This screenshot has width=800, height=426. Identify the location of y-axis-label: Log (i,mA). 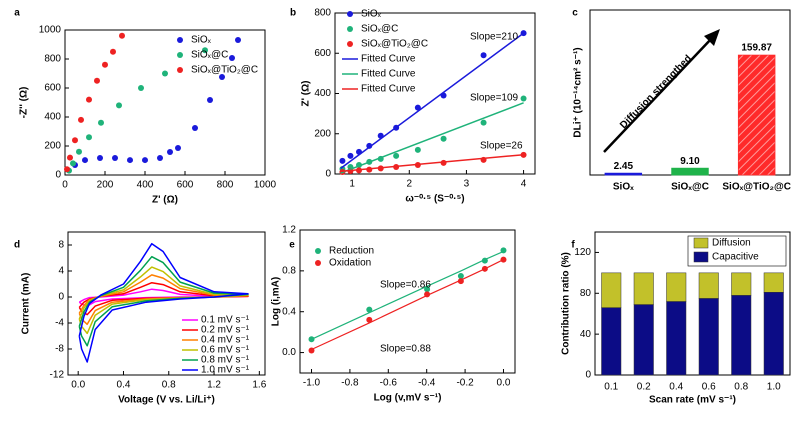
(276, 301).